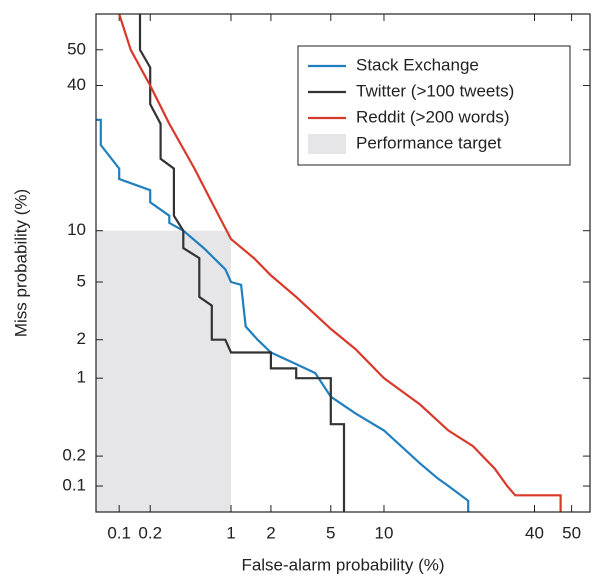  I want to click on legend-label: Reddit (>200 words), so click(433, 116).